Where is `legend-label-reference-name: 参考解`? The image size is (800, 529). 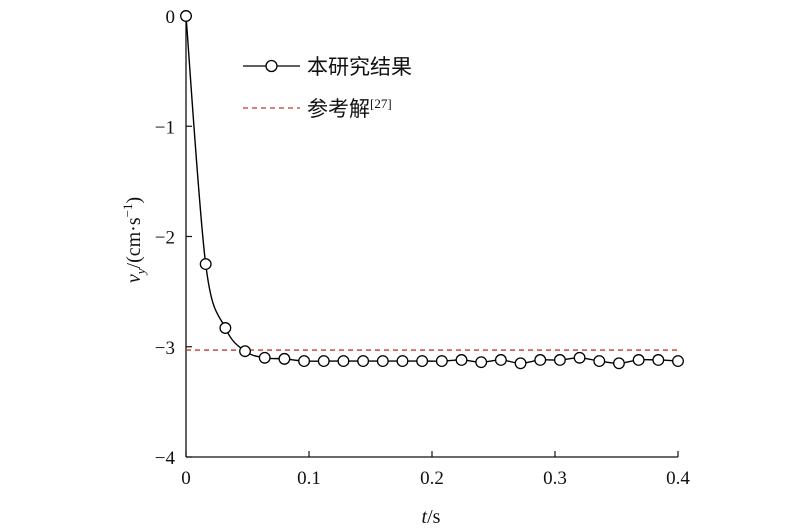
legend-label-reference-name: 参考解 is located at coordinates (338, 109).